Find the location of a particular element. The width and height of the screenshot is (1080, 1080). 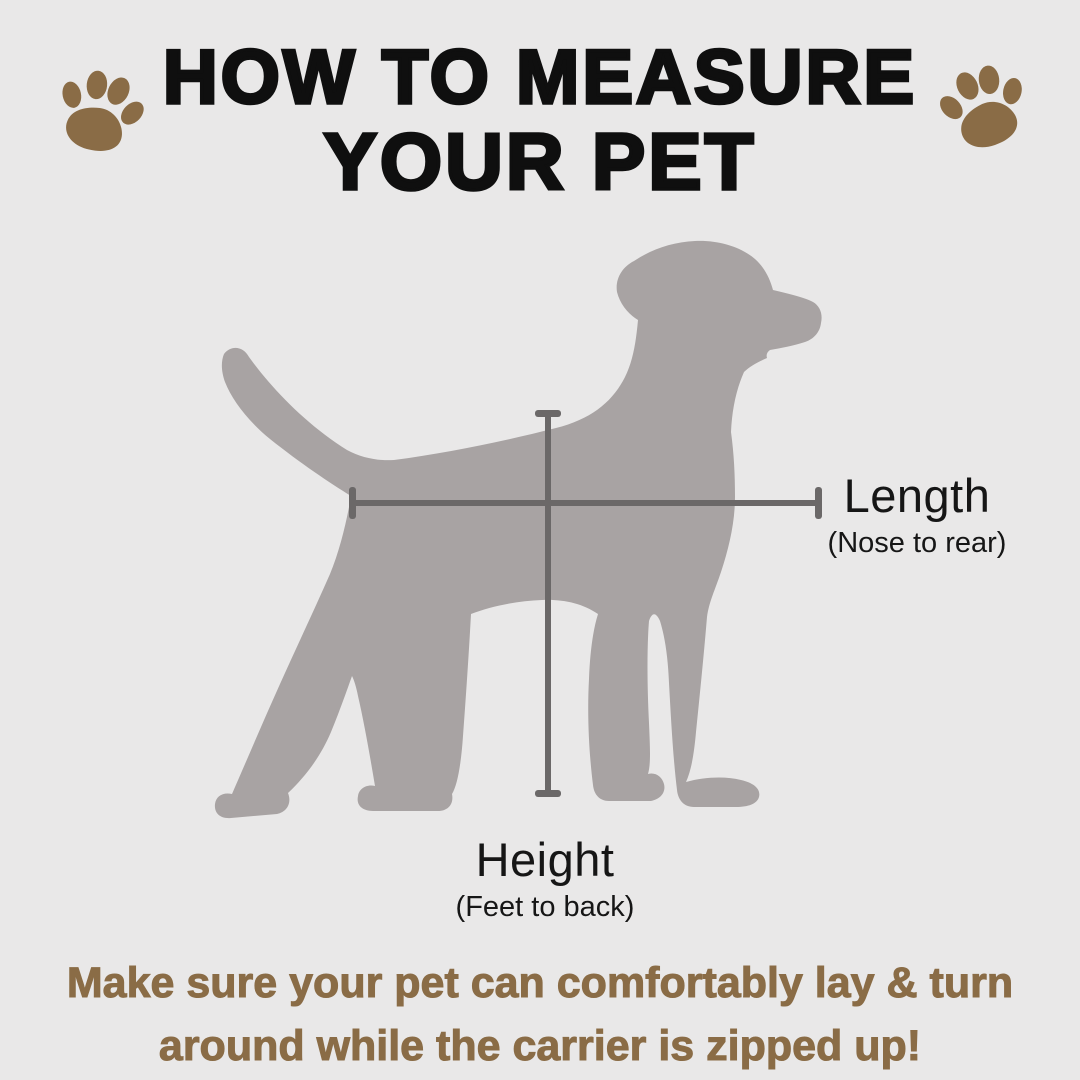

height-sublabel: (Feet to back) is located at coordinates (545, 907).